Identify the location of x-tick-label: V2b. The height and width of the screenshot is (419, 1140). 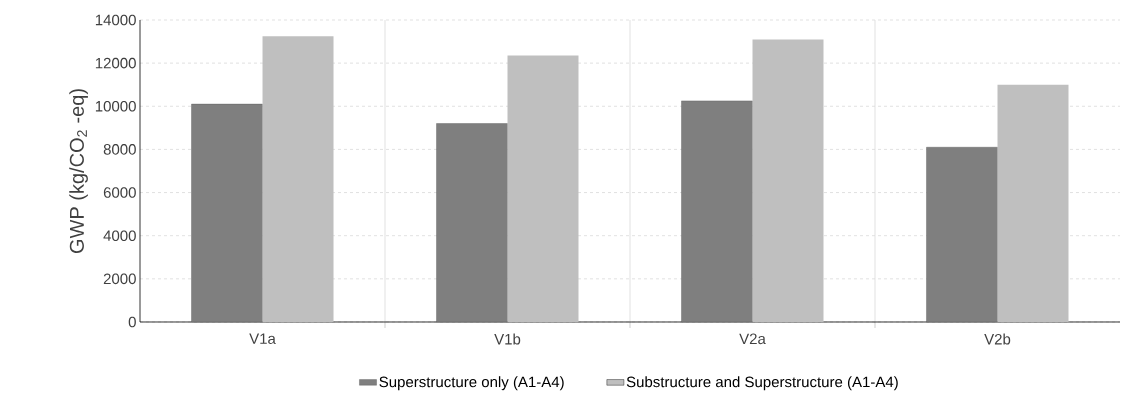
(997, 339).